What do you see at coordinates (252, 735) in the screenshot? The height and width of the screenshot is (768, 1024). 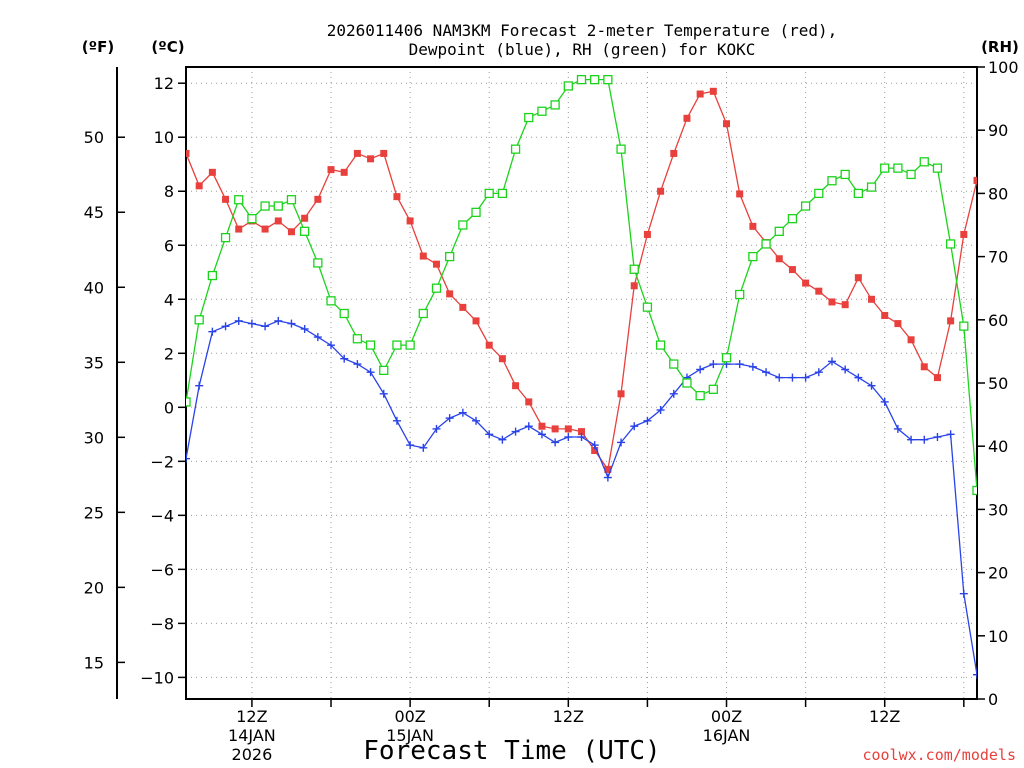 I see `x-tick-date: 14JAN` at bounding box center [252, 735].